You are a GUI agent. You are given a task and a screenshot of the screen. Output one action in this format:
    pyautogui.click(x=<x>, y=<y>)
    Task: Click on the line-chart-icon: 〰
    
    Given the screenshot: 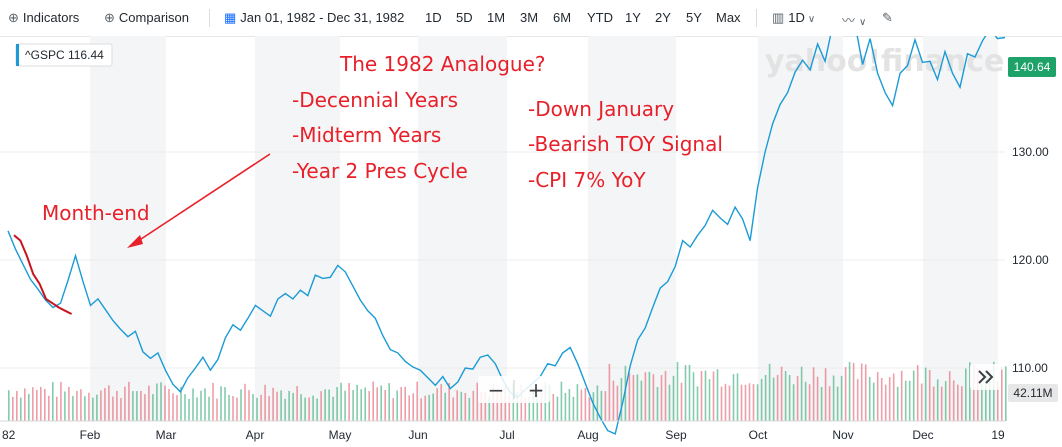 What is the action you would take?
    pyautogui.click(x=849, y=20)
    